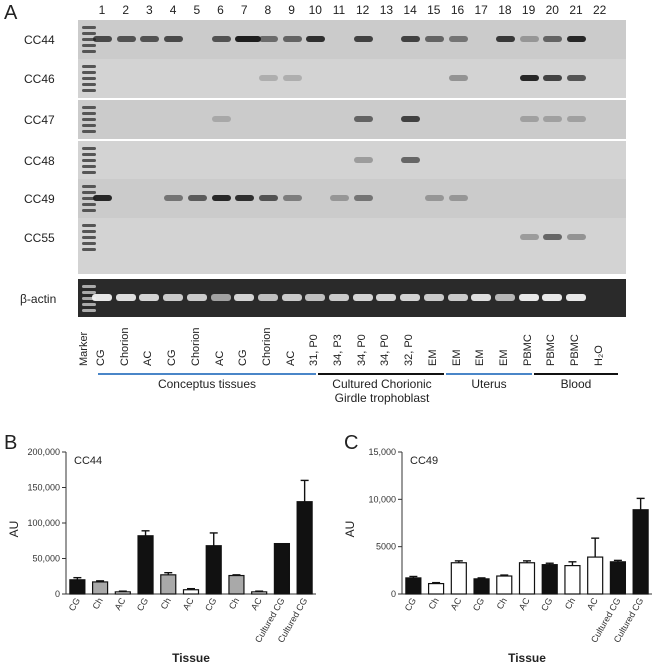  I want to click on lane-number-7: 7, so click(244, 10).